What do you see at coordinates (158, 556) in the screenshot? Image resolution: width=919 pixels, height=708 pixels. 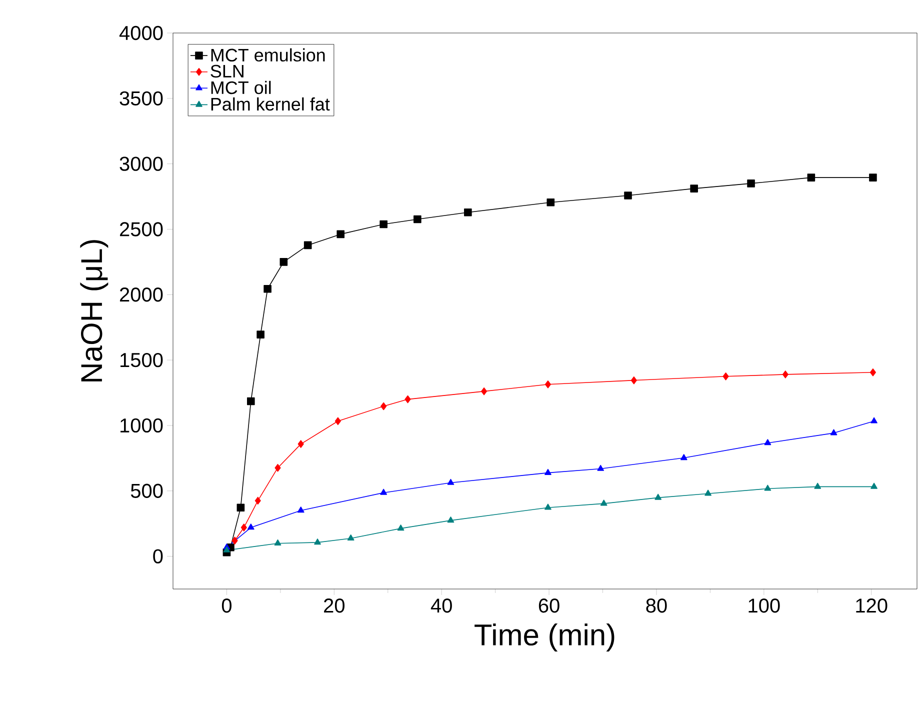 I see `y-tick-label: 0` at bounding box center [158, 556].